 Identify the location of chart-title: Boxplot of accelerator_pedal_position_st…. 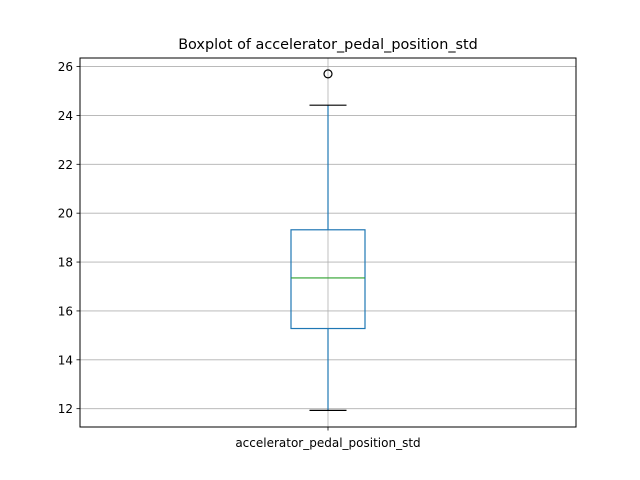
(328, 45).